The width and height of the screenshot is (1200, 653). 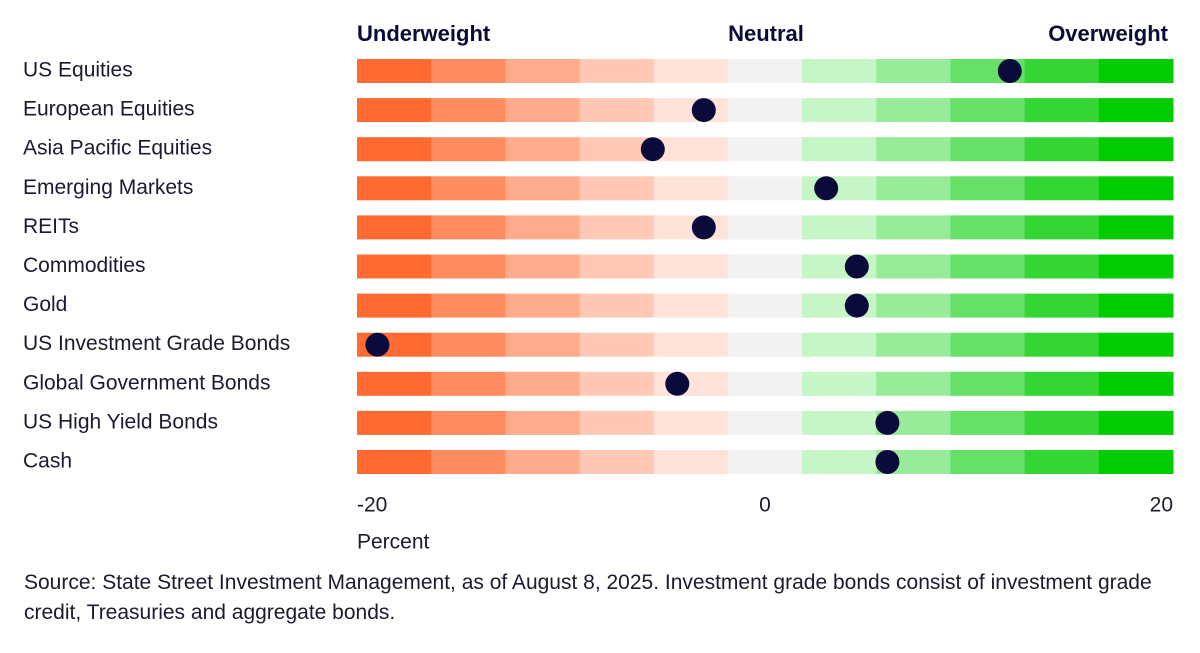 What do you see at coordinates (424, 33) in the screenshot?
I see `header-label: Underweight` at bounding box center [424, 33].